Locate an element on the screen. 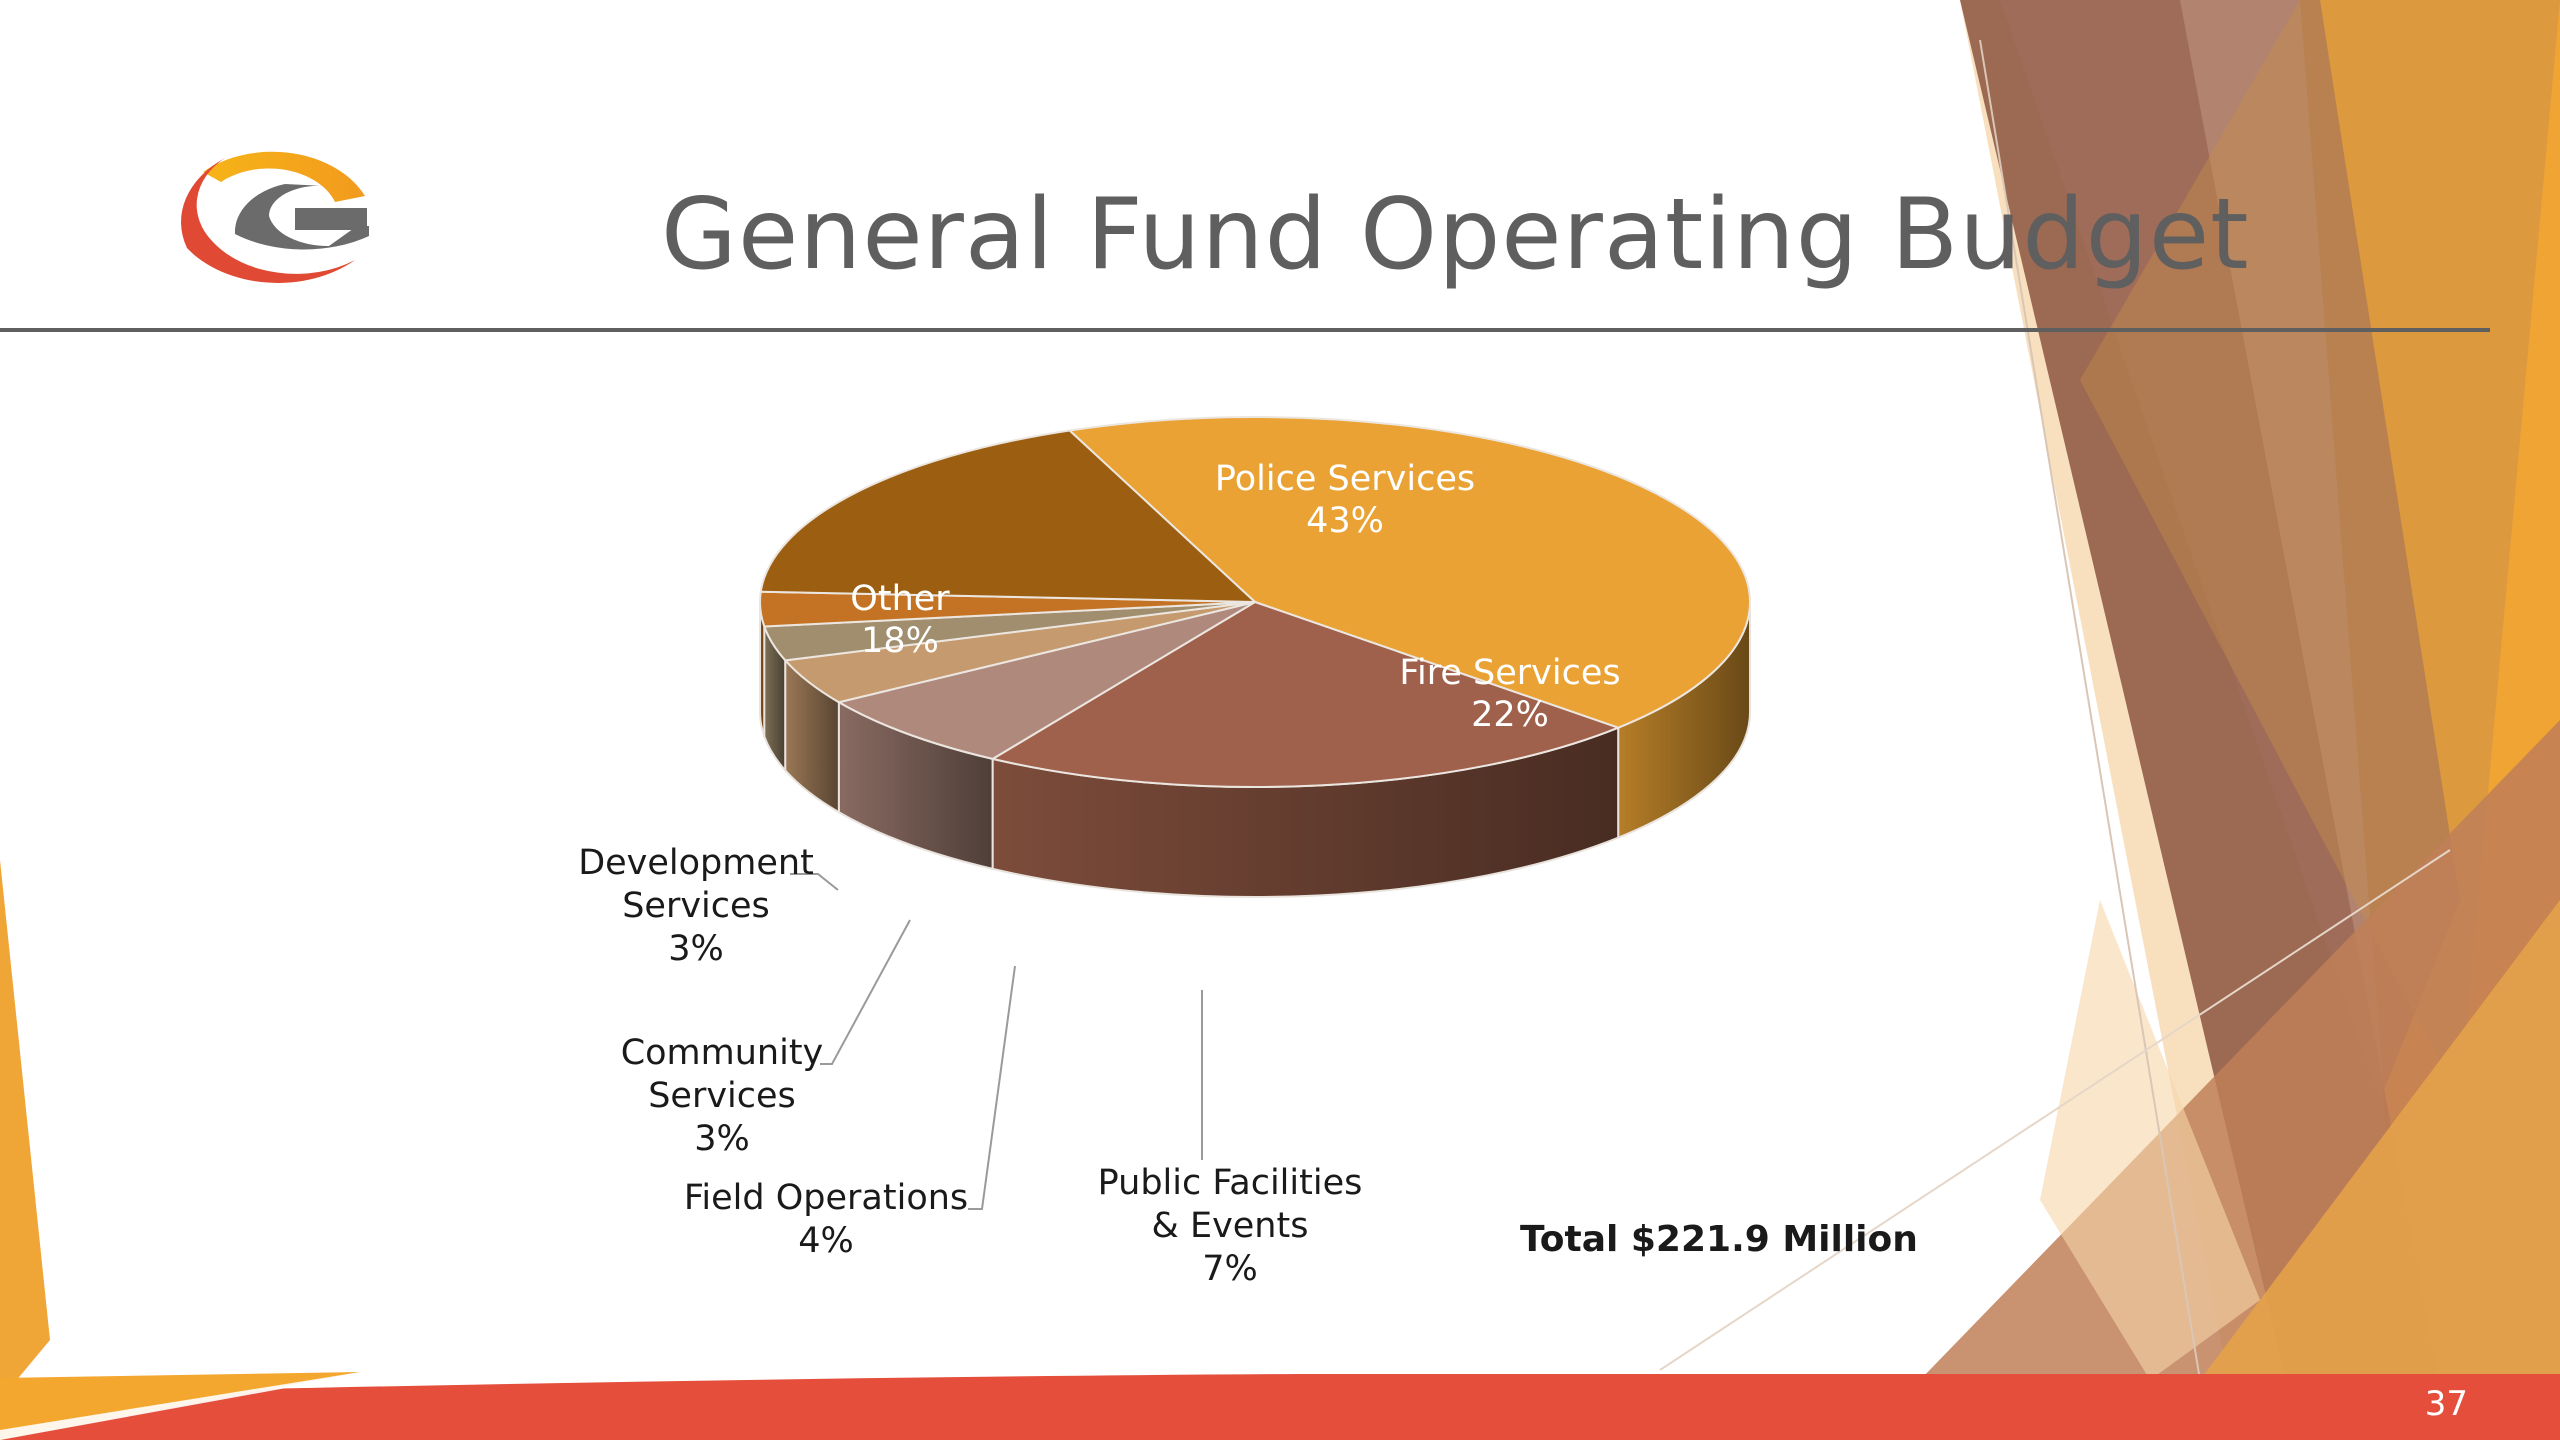  slice-name-label: Field Operations is located at coordinates (826, 1198).